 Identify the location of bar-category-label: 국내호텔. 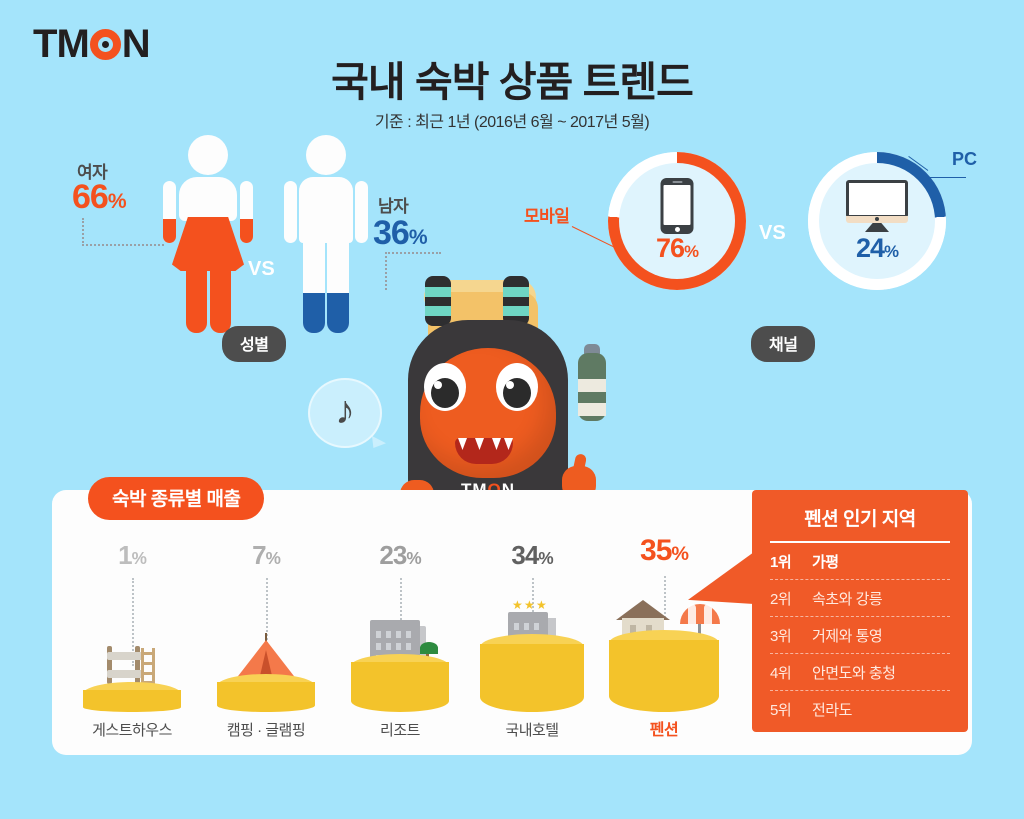
(532, 730).